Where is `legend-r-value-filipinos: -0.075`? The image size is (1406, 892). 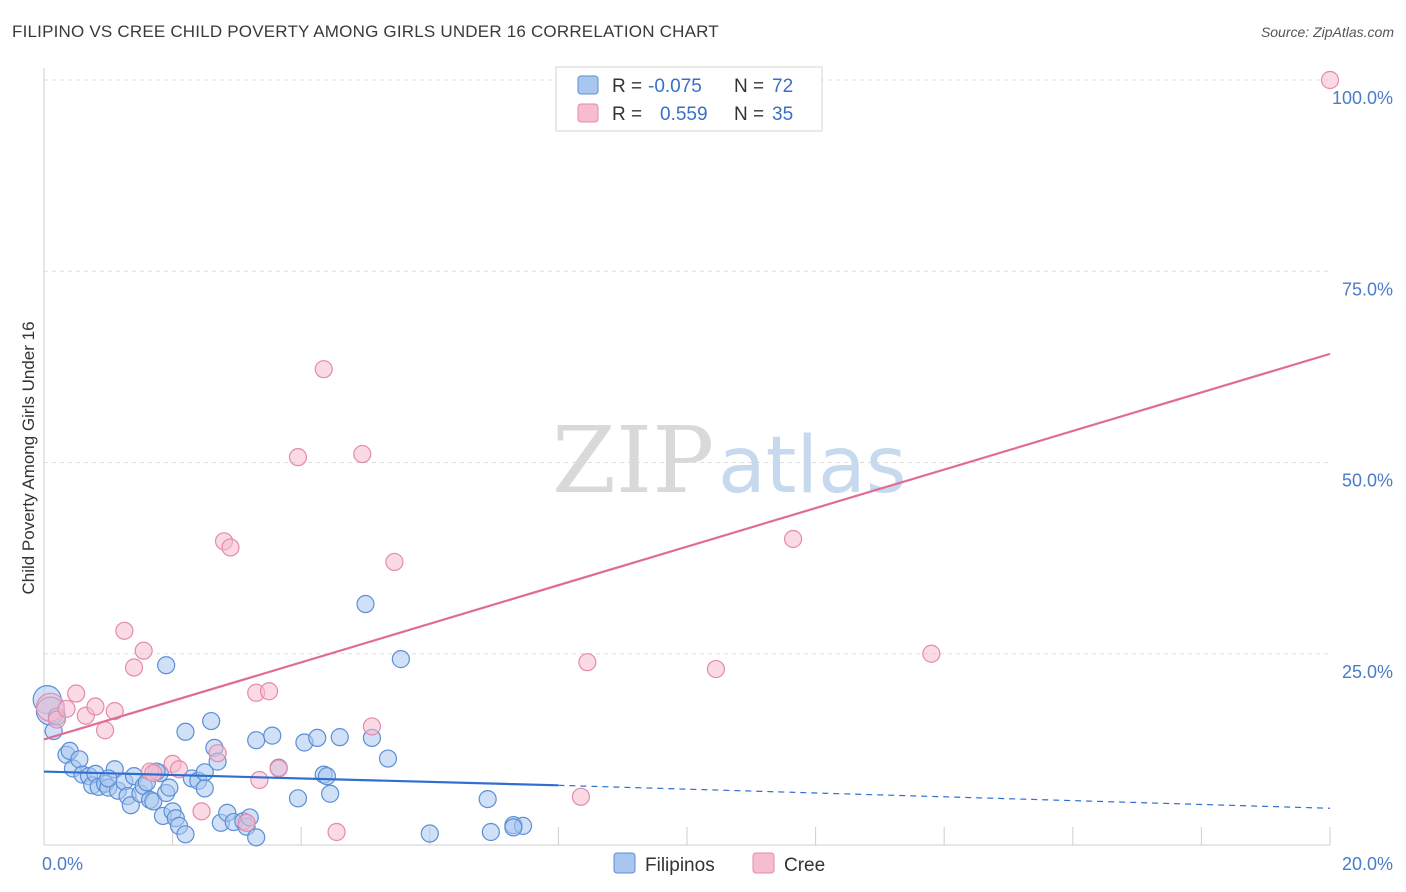
legend-r-value-filipinos: -0.075 is located at coordinates (675, 86).